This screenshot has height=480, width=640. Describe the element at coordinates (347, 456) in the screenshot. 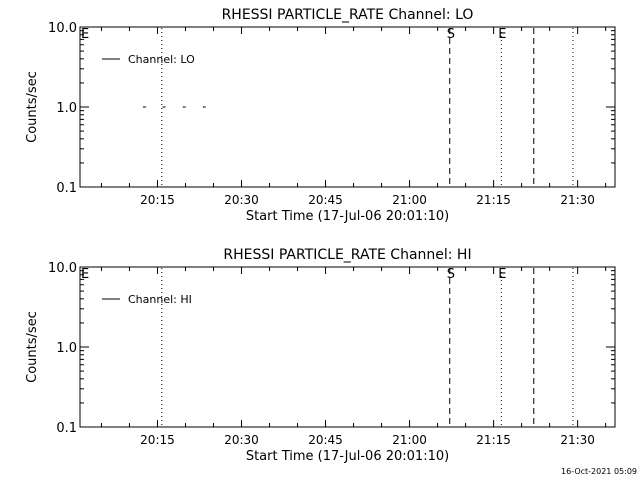

I see `panel2-x-axis-label: Start Time (17-Jul-06 20:01:10)` at that location.